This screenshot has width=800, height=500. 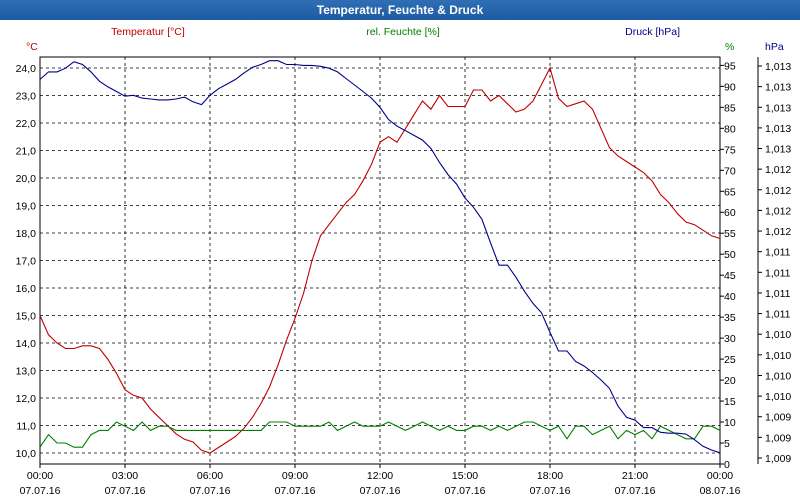 I want to click on temperature-tick-label: 11,0, so click(x=26, y=427).